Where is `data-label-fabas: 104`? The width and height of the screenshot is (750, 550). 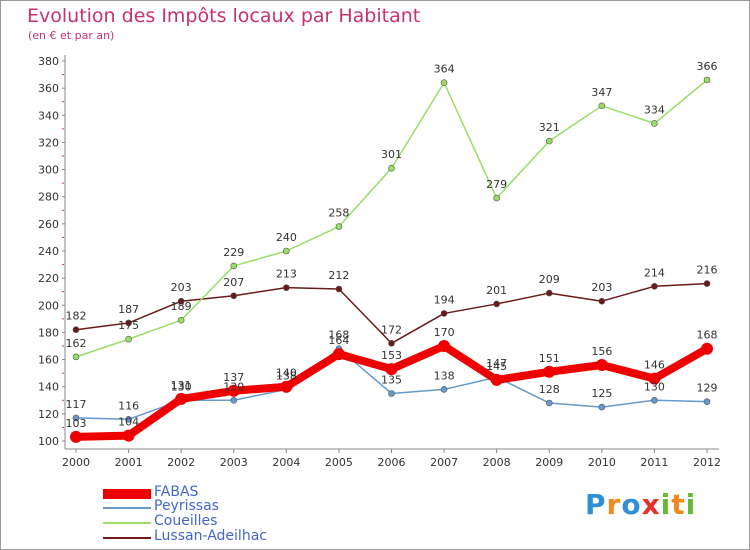
data-label-fabas: 104 is located at coordinates (128, 422).